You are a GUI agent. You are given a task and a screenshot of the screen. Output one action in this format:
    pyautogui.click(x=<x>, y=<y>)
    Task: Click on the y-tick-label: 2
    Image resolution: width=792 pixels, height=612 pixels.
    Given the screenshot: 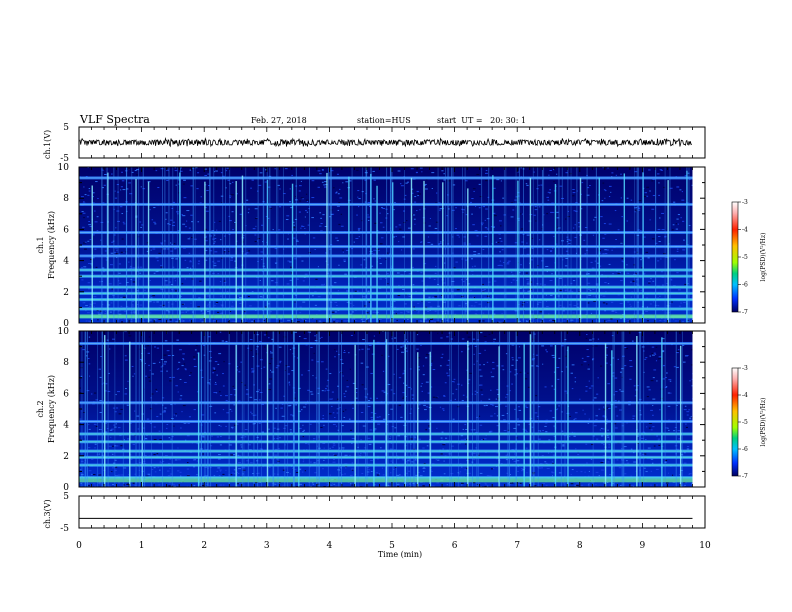 What is the action you would take?
    pyautogui.click(x=66, y=293)
    